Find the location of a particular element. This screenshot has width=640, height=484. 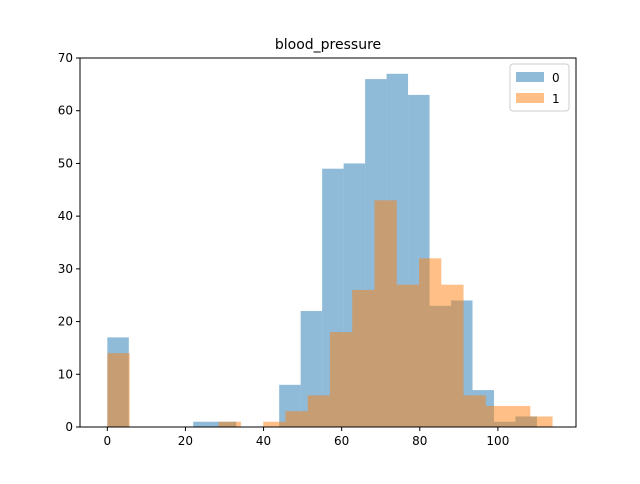

x-axis: 0 20 40 60 80 100 is located at coordinates (306, 437).